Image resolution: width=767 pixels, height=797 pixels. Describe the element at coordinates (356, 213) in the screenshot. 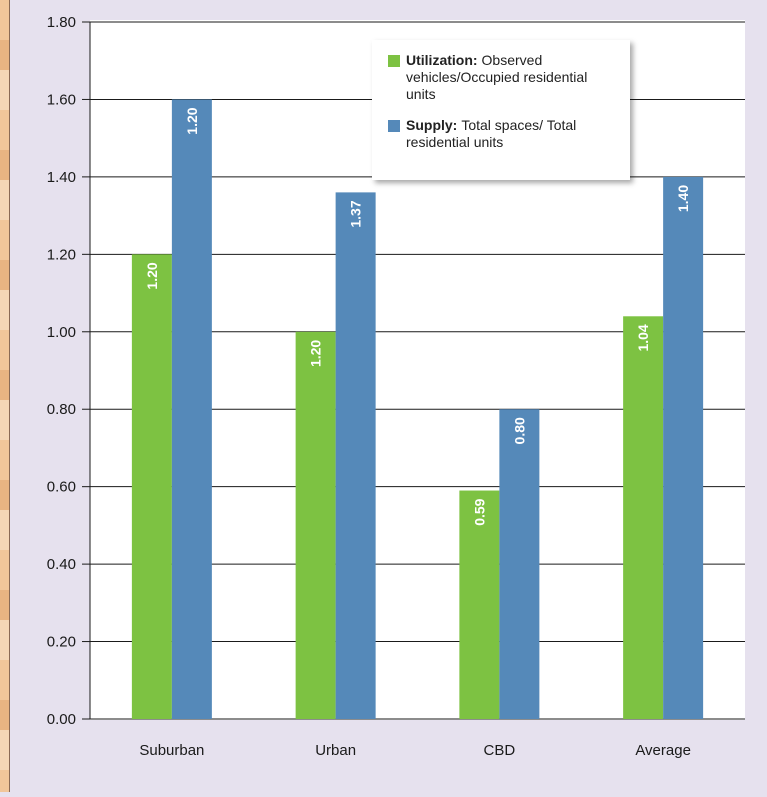

I see `bar-value-label: 1.37` at that location.